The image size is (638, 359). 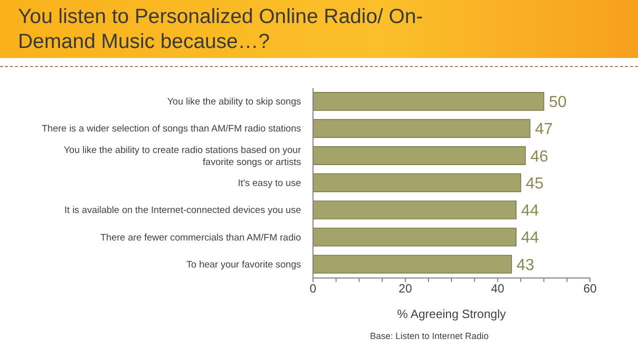 What do you see at coordinates (590, 289) in the screenshot?
I see `x-tick-label: 60` at bounding box center [590, 289].